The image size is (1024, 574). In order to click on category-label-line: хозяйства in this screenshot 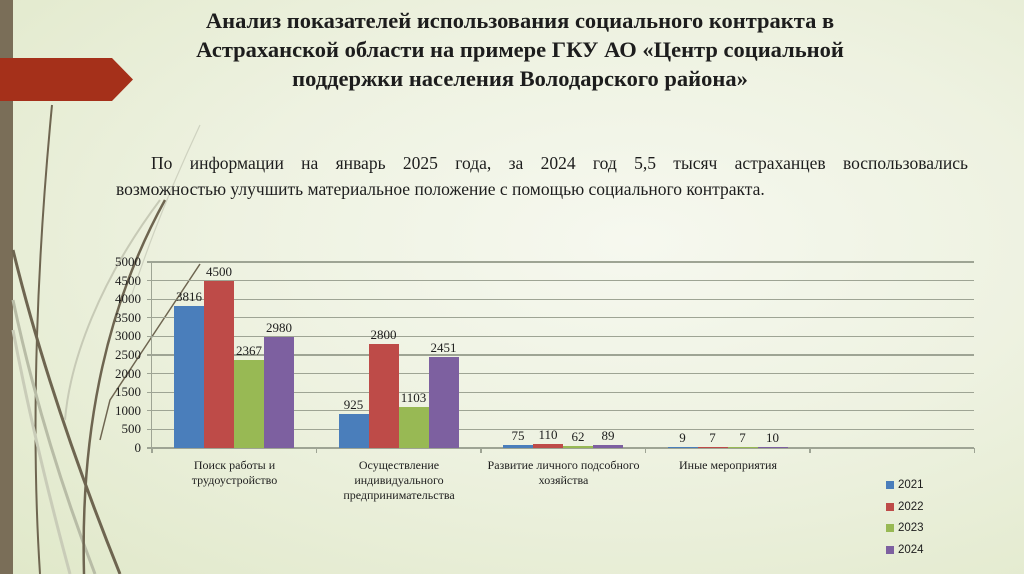, I will do `click(563, 480)`.